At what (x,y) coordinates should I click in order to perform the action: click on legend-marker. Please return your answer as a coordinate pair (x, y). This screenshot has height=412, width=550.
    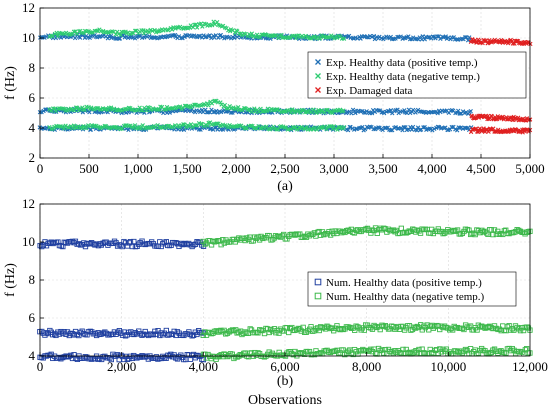
    Looking at the image, I should click on (318, 296).